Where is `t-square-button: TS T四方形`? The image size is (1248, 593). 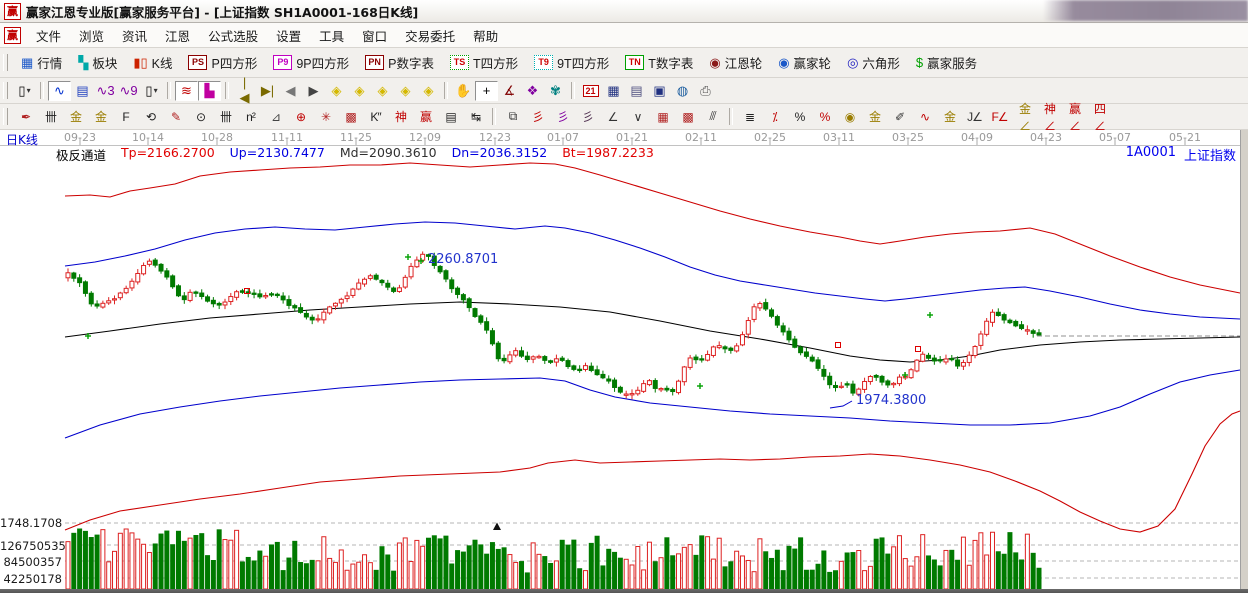 t-square-button: TS T四方形 is located at coordinates (484, 62).